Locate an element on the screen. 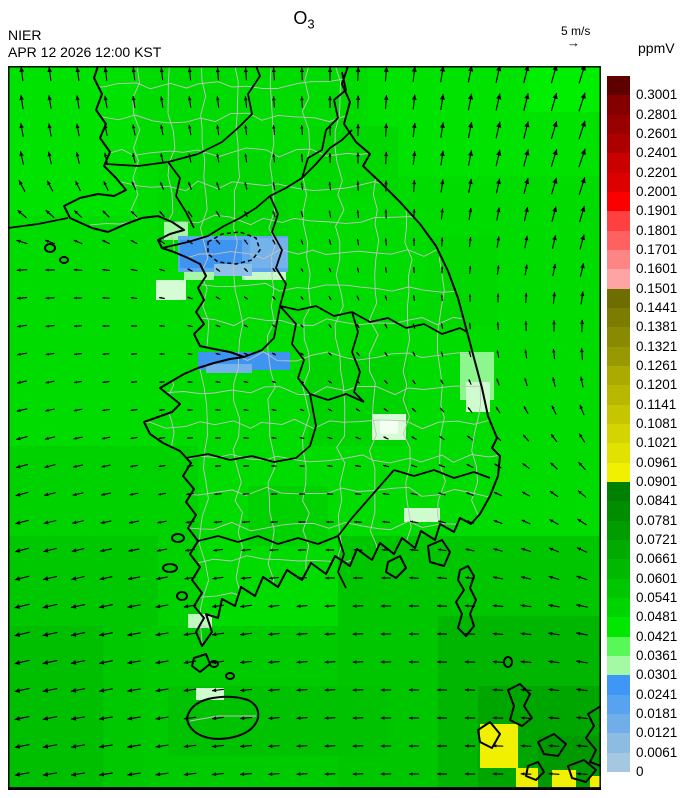 This screenshot has width=692, height=798. colorbar-tick-label: 0.0781 is located at coordinates (657, 520).